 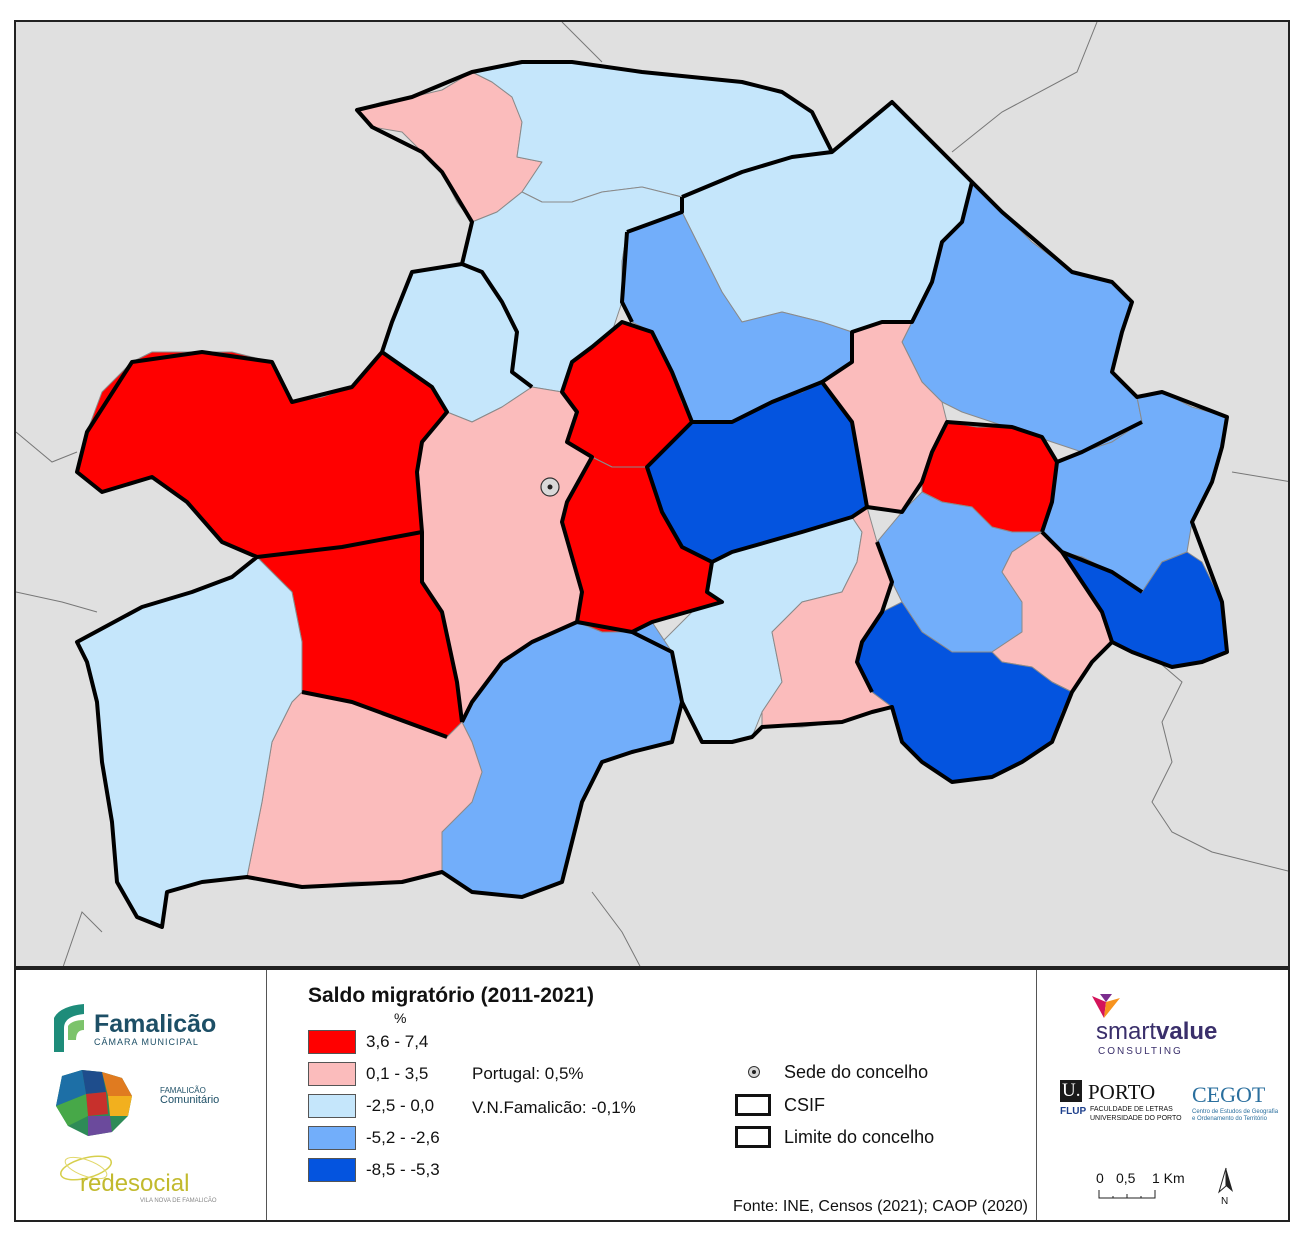 What do you see at coordinates (1071, 1091) in the screenshot?
I see `uporto-u: U.` at bounding box center [1071, 1091].